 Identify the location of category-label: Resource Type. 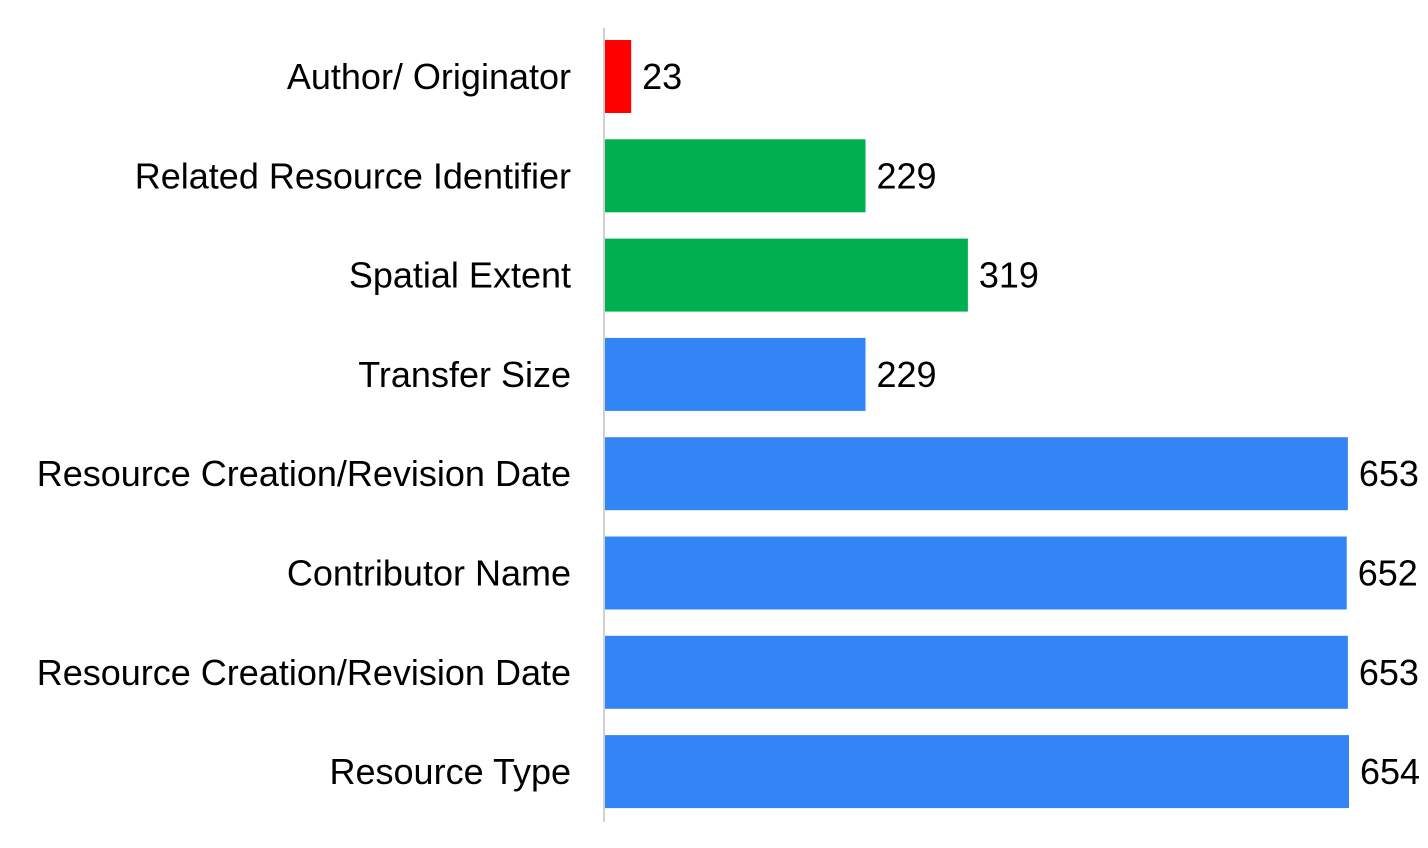
(450, 771).